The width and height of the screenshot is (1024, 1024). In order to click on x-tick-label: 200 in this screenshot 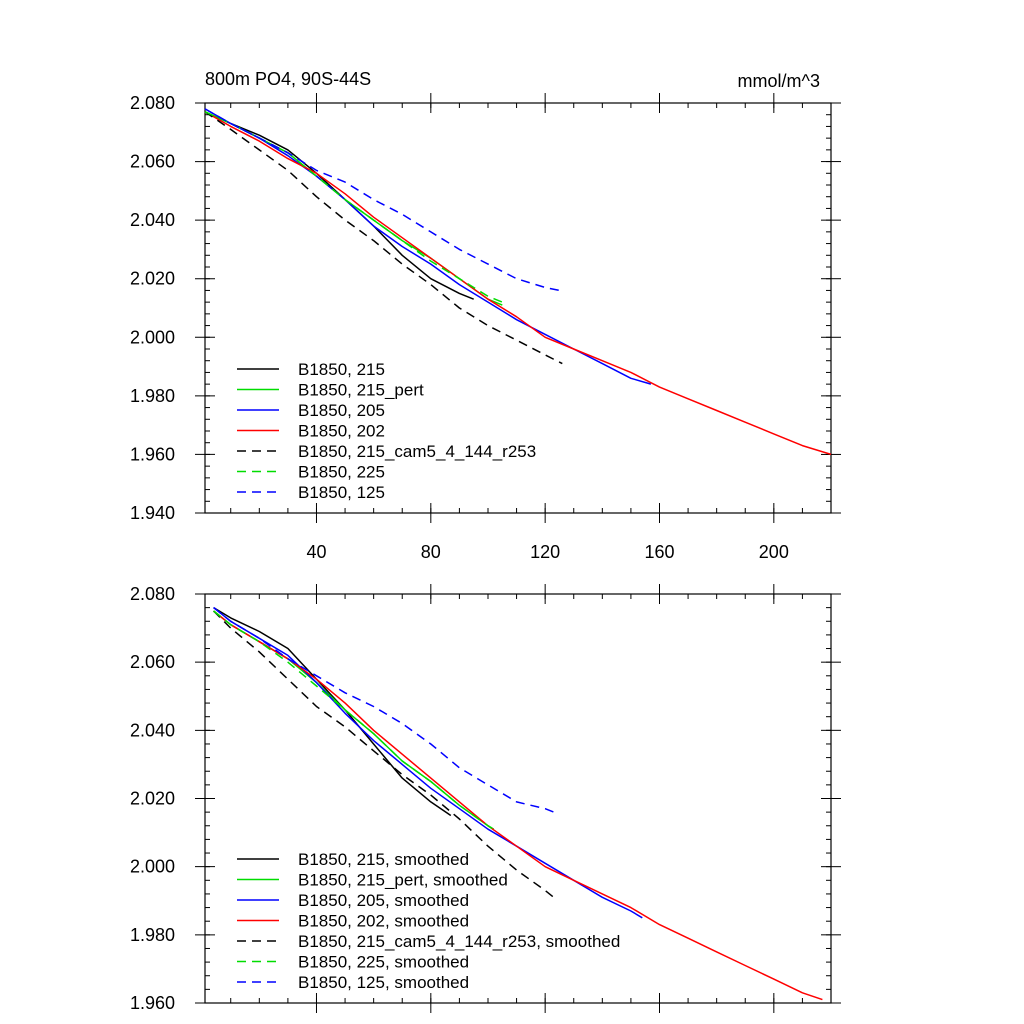, I will do `click(774, 552)`.